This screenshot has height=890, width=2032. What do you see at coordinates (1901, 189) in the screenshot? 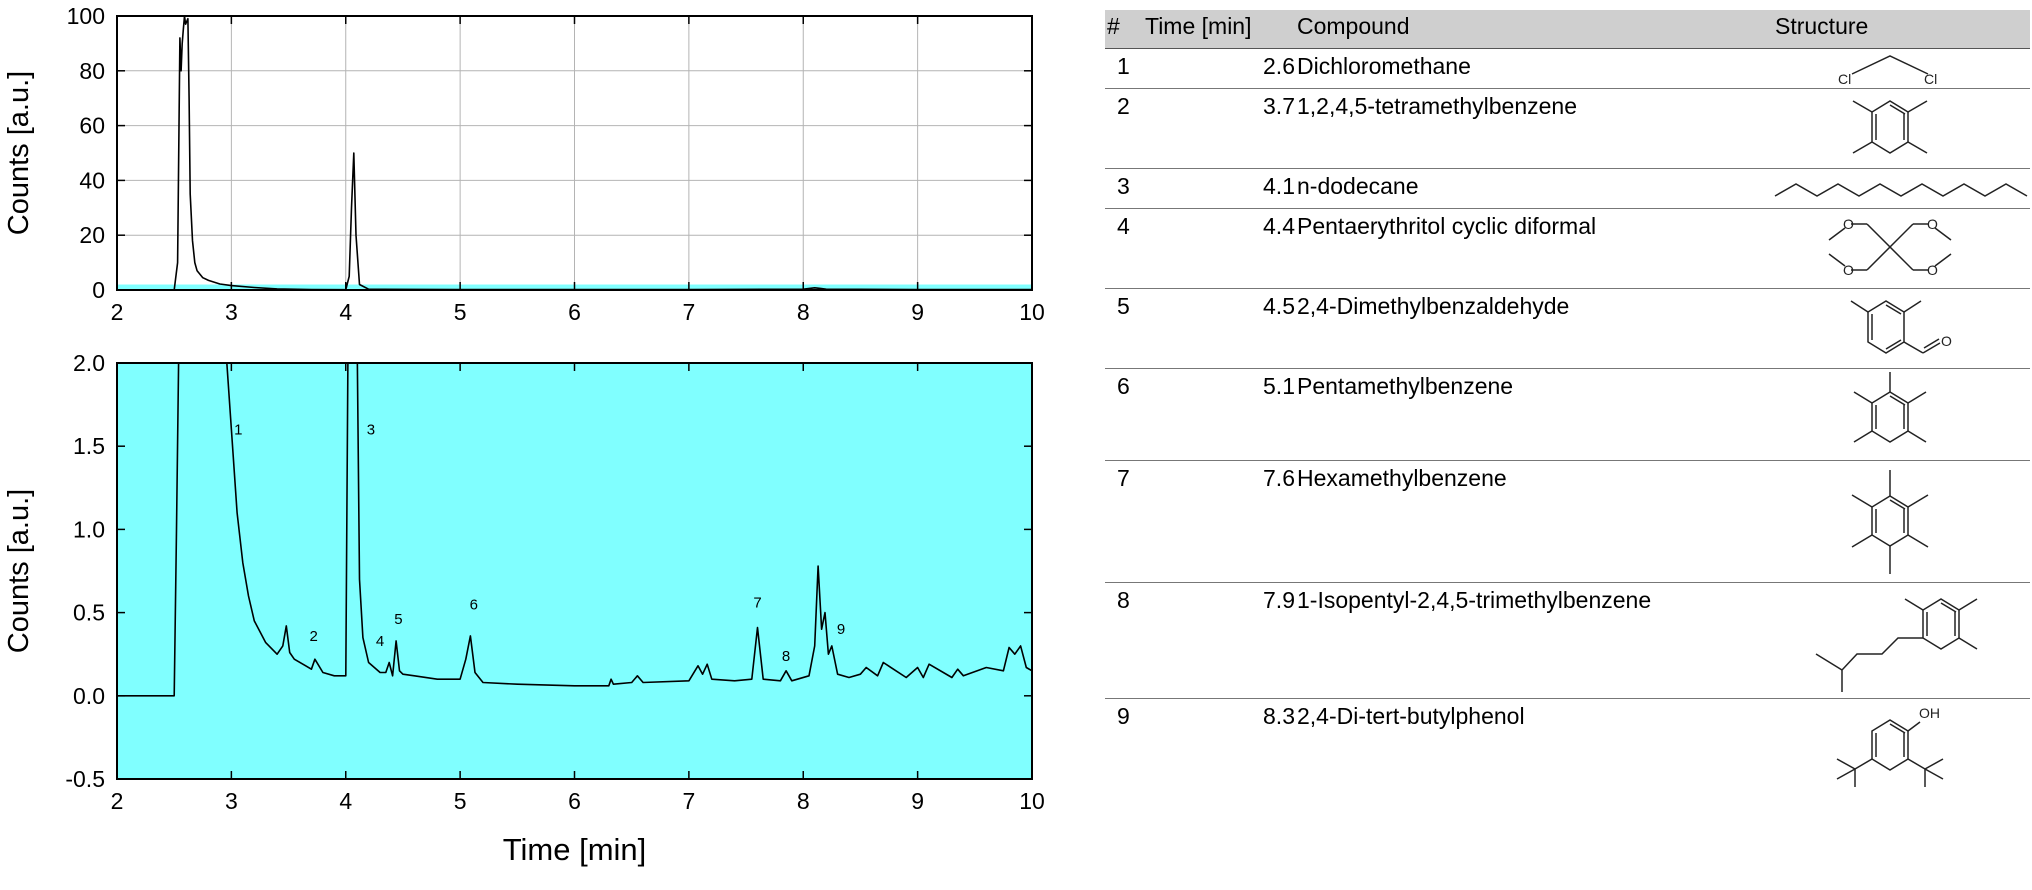
I see `dodecane-structure` at bounding box center [1901, 189].